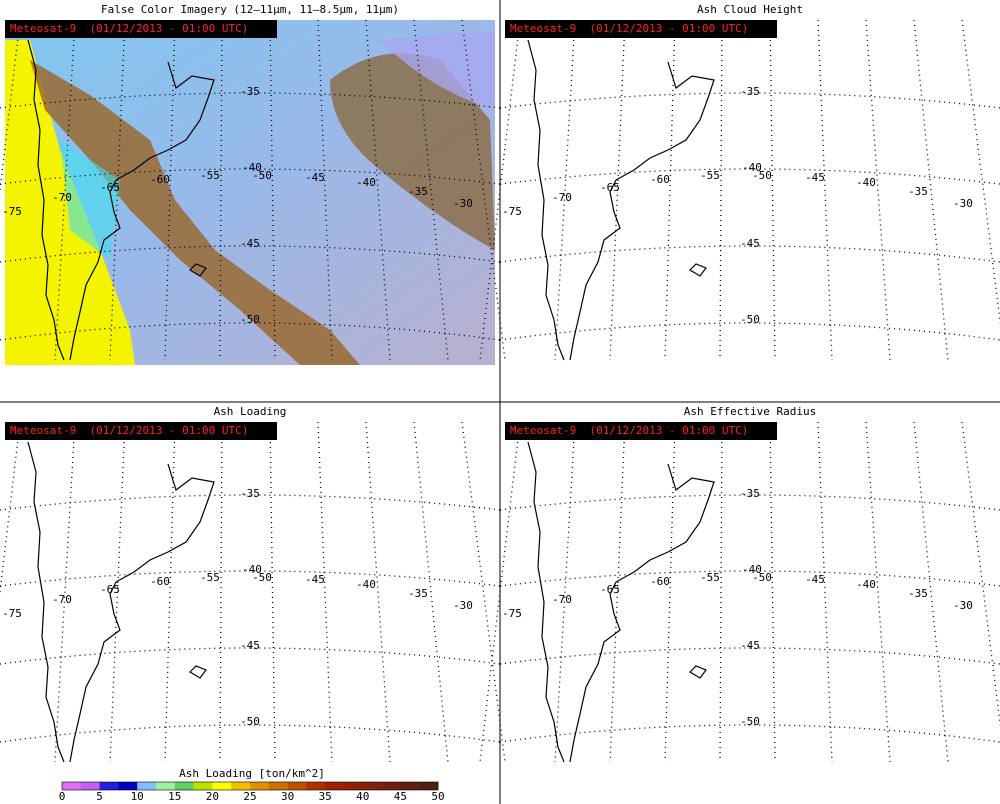 The width and height of the screenshot is (1000, 804). What do you see at coordinates (437, 796) in the screenshot?
I see `colorbar-tick-label: 50` at bounding box center [437, 796].